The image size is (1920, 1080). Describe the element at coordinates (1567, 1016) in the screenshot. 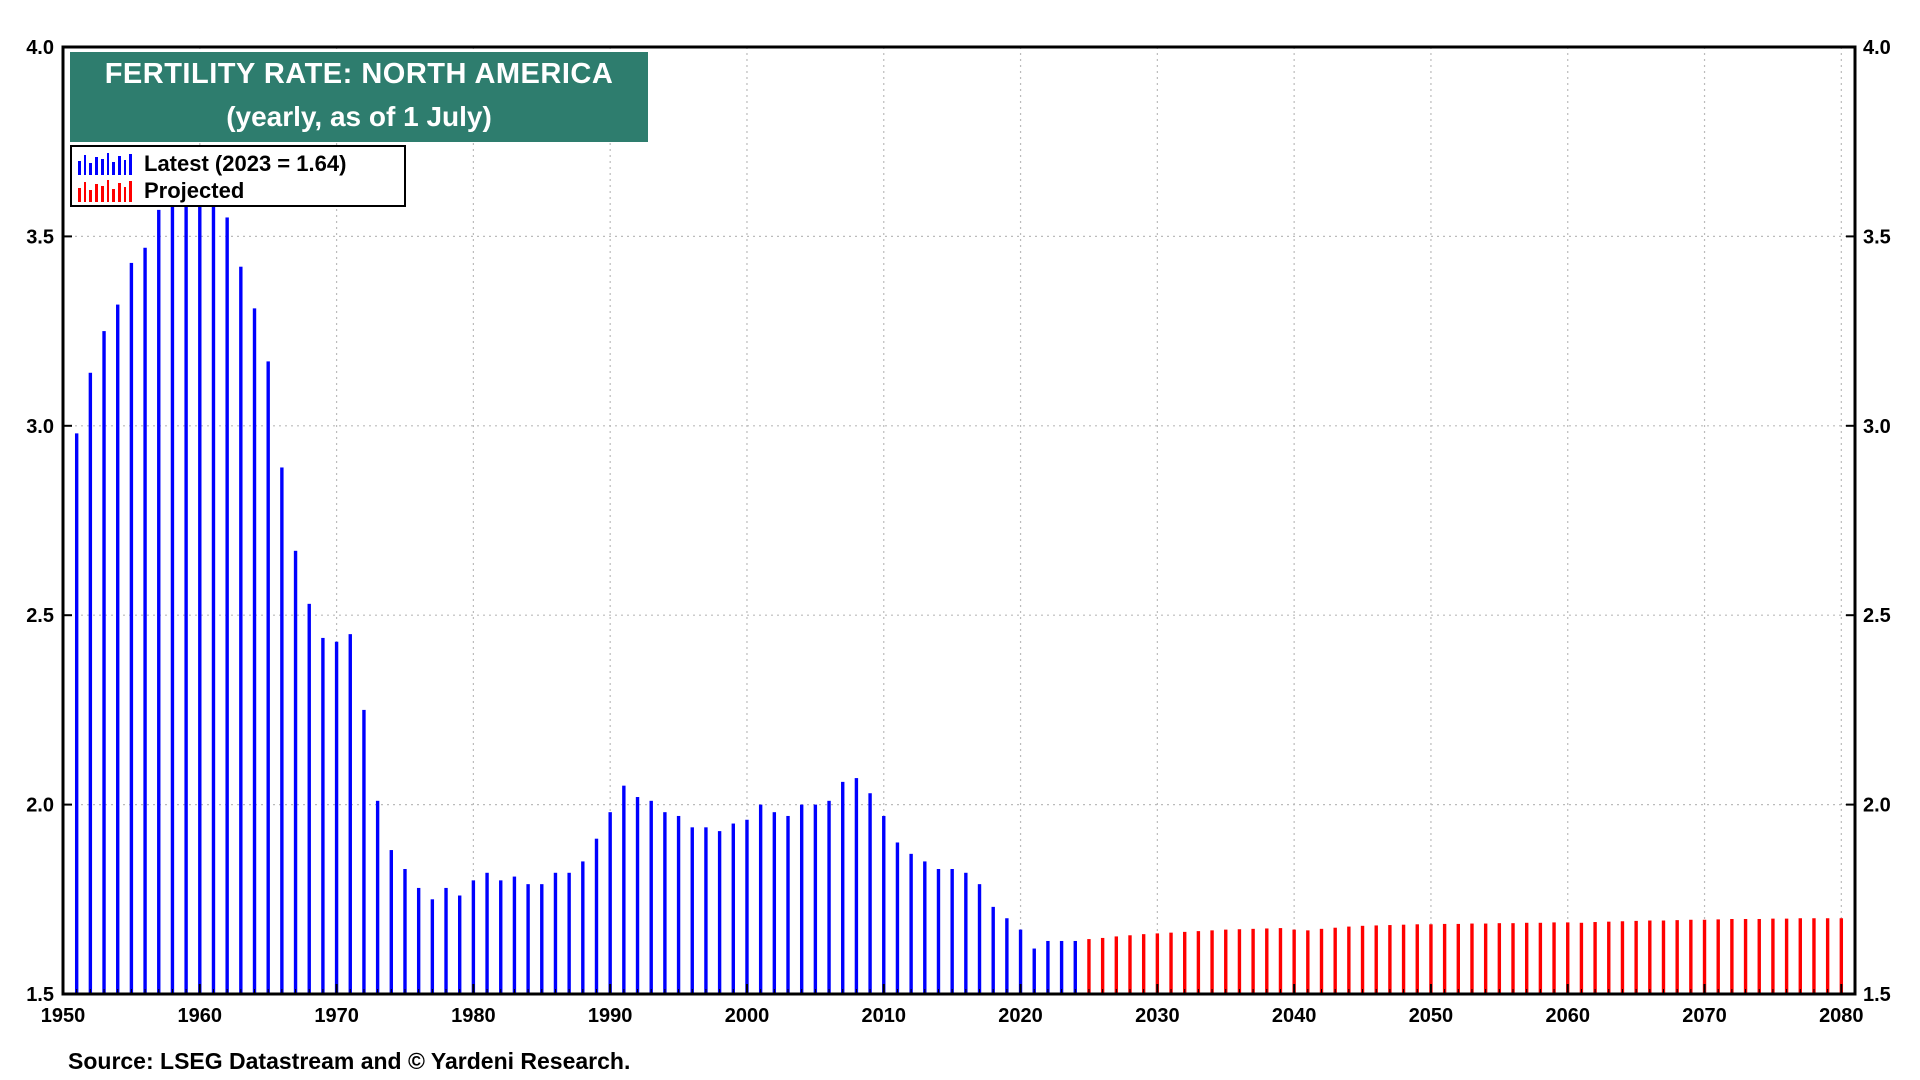

I see `x-tick-label: 2060` at that location.